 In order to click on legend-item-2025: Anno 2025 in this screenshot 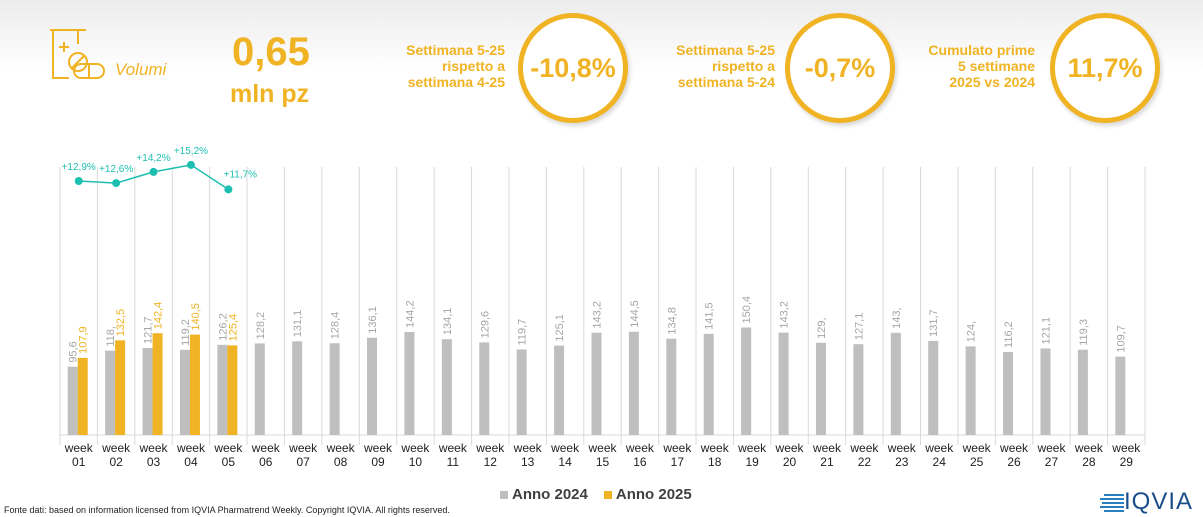, I will do `click(647, 494)`.